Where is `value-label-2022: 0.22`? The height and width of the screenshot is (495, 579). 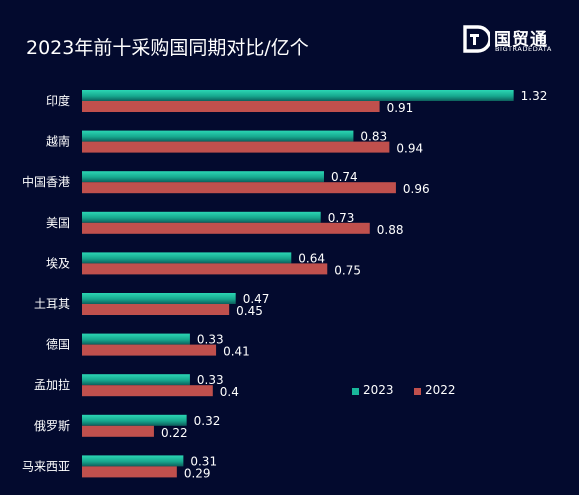 value-label-2022: 0.22 is located at coordinates (174, 433).